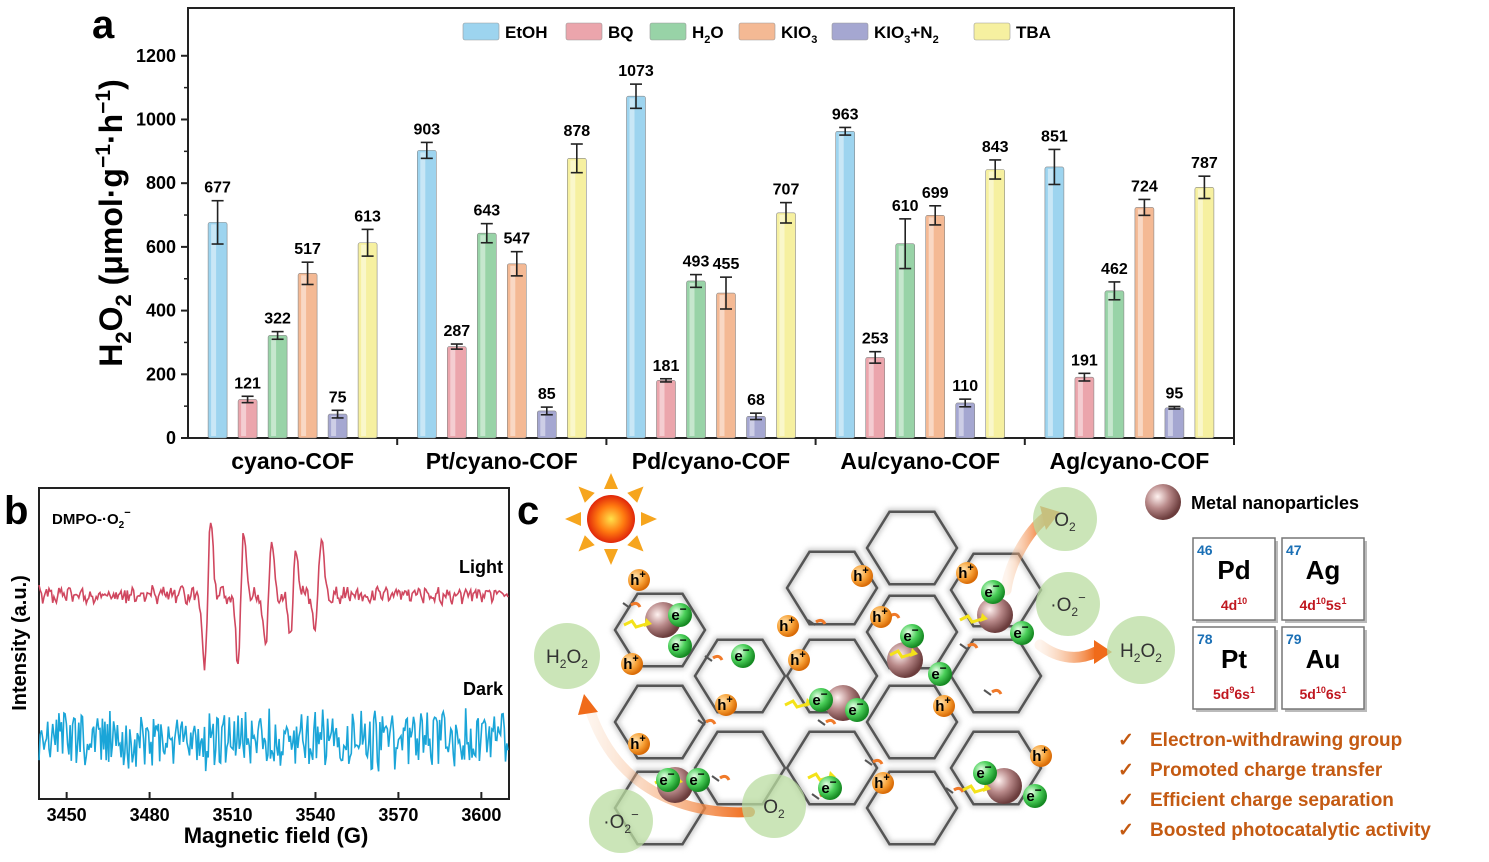 Image resolution: width=1489 pixels, height=862 pixels. I want to click on y-tick-label: 200, so click(161, 374).